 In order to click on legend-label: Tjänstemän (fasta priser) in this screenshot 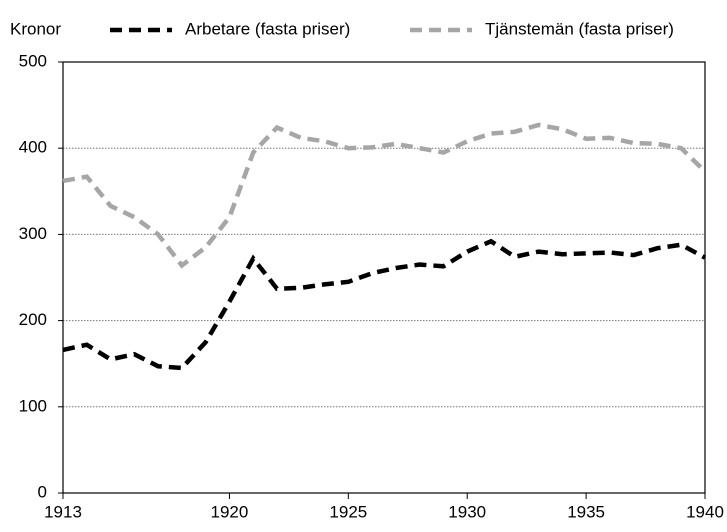, I will do `click(579, 28)`.